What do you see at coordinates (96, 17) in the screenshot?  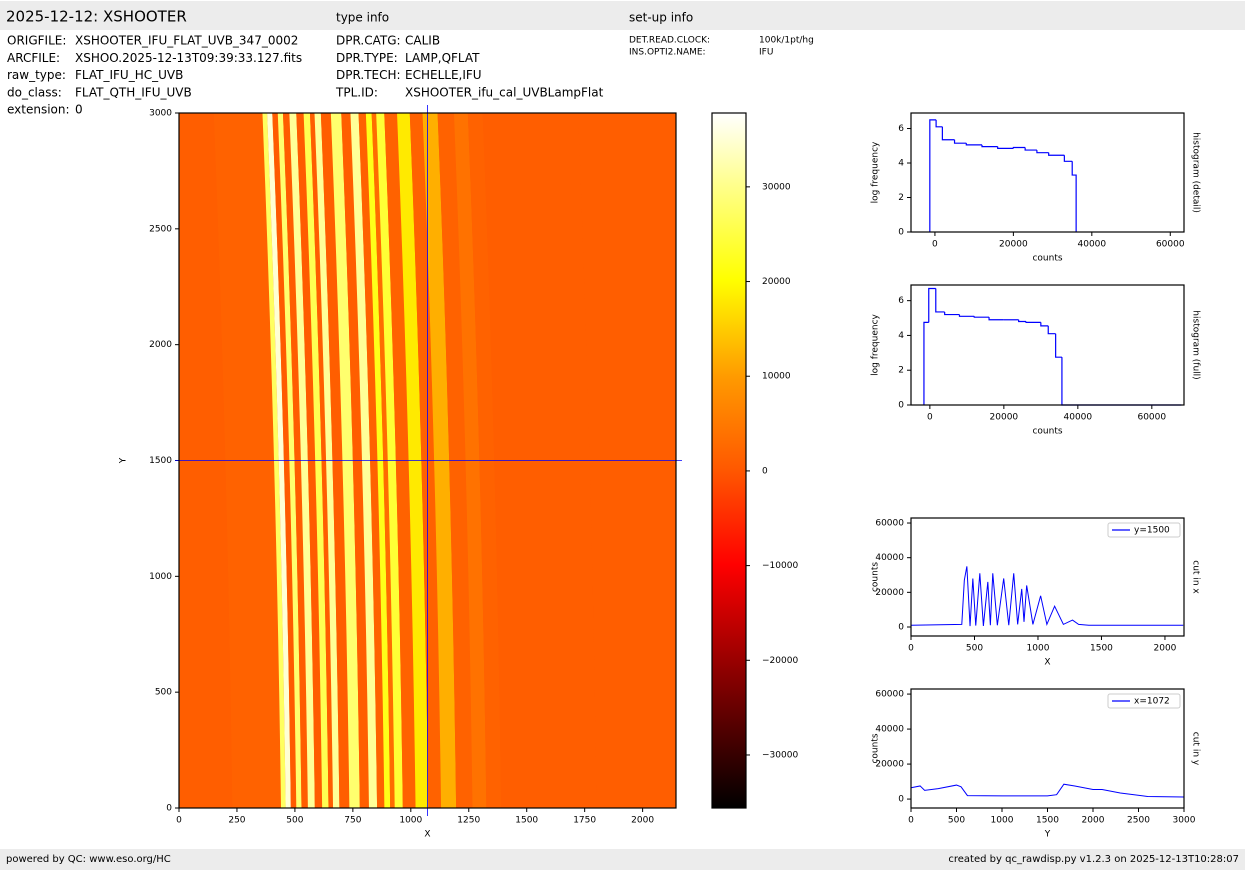 I see `page-title: 2025-12-12: XSHOOTER` at bounding box center [96, 17].